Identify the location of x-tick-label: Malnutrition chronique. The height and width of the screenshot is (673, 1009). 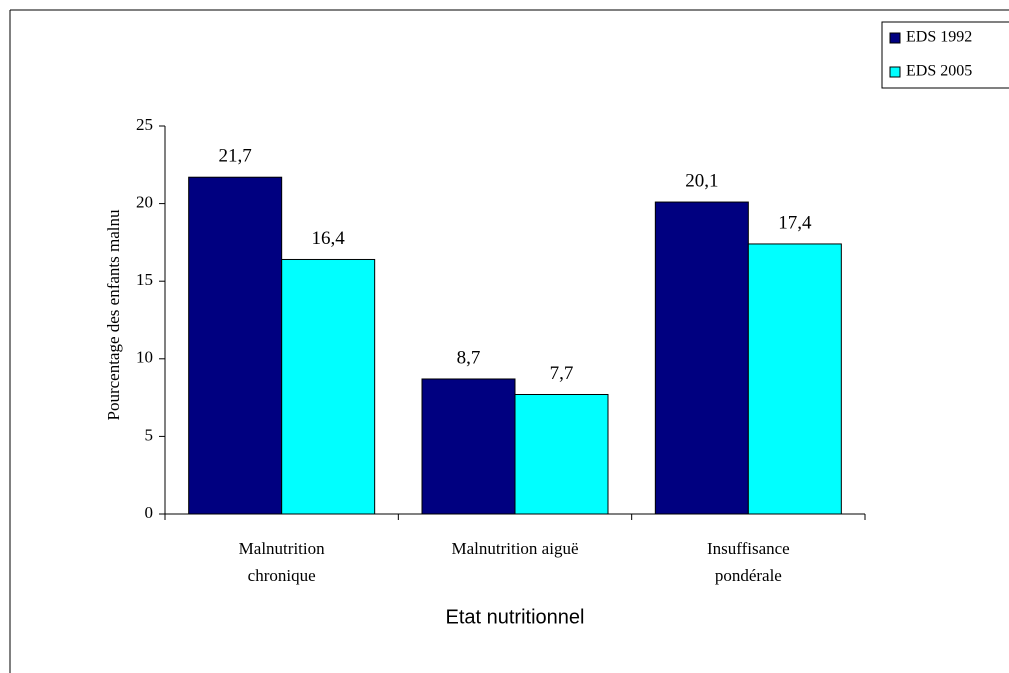
(281, 562).